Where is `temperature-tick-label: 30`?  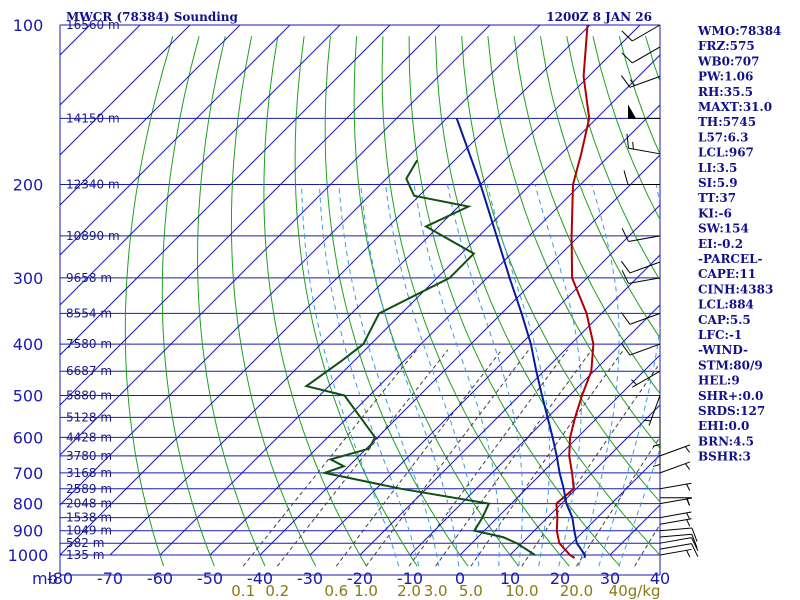 temperature-tick-label: 30 is located at coordinates (610, 578).